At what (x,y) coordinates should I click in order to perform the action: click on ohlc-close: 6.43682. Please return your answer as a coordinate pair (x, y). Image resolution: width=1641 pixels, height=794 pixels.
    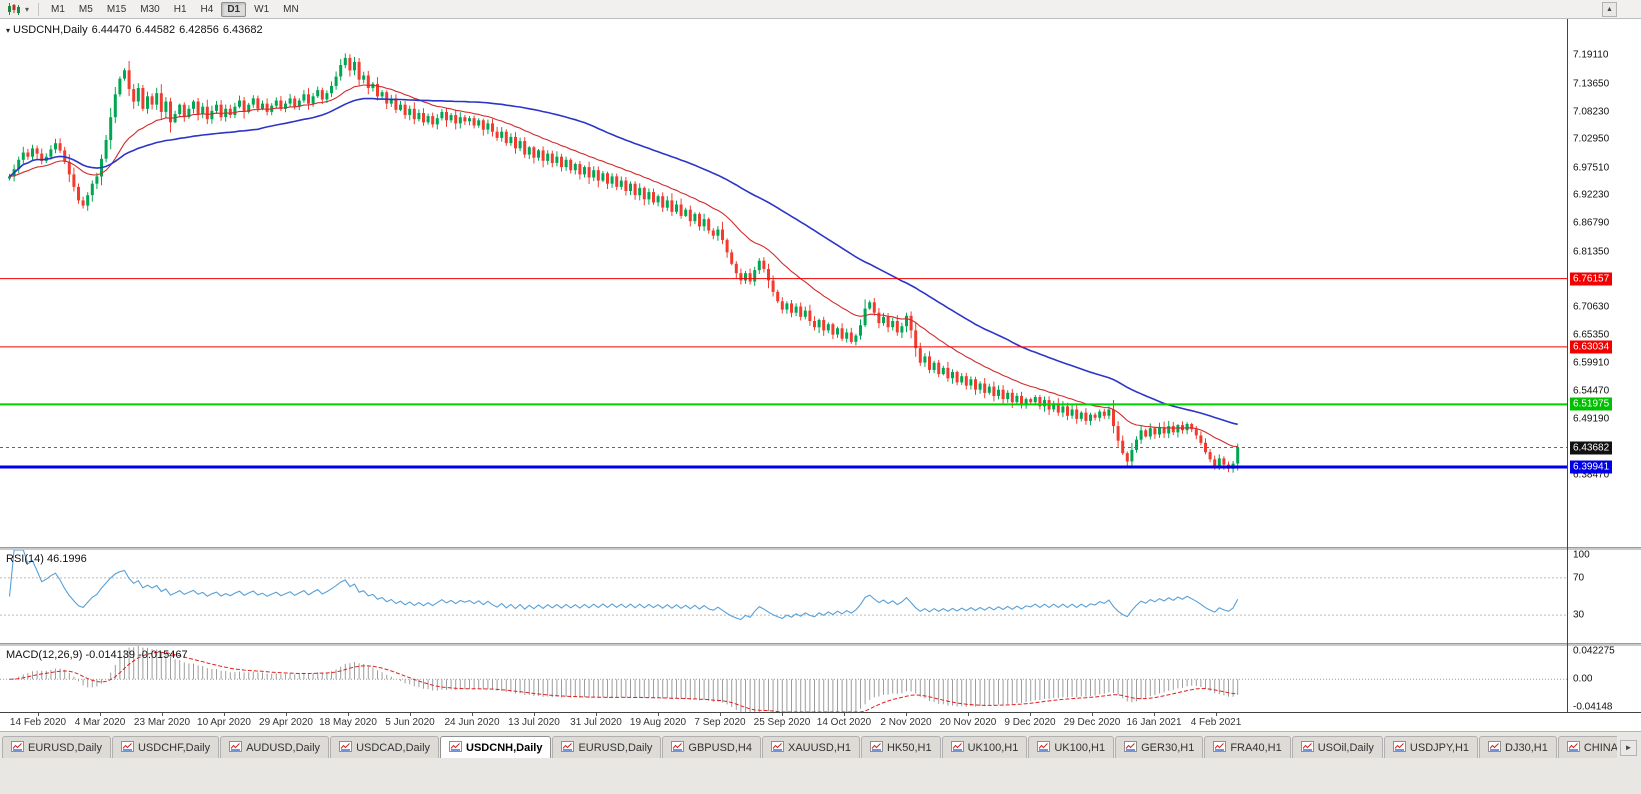
    Looking at the image, I should click on (242, 30).